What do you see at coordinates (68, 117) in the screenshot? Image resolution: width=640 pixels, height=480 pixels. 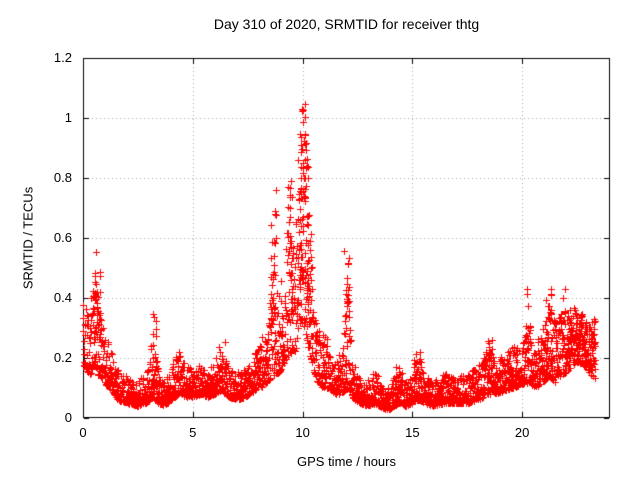 I see `y-tick-label: 1` at bounding box center [68, 117].